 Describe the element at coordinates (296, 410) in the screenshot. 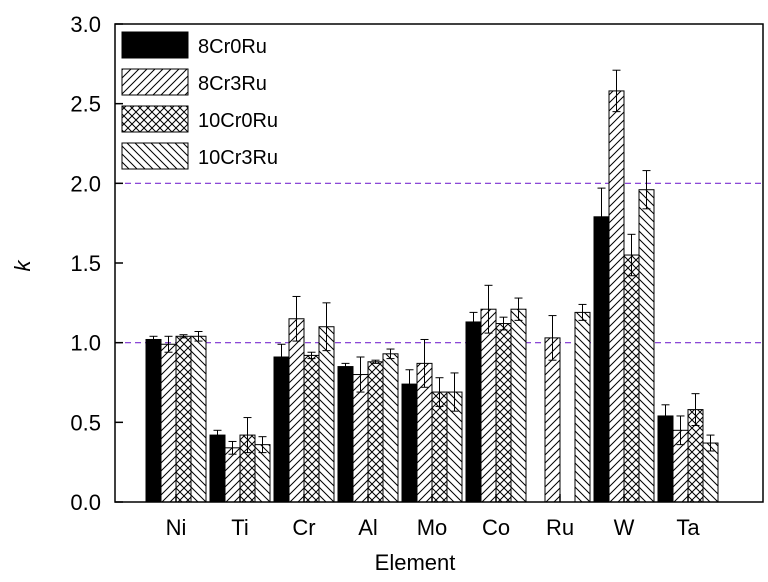

I see `bar-8Cr3Ru-Cr` at that location.